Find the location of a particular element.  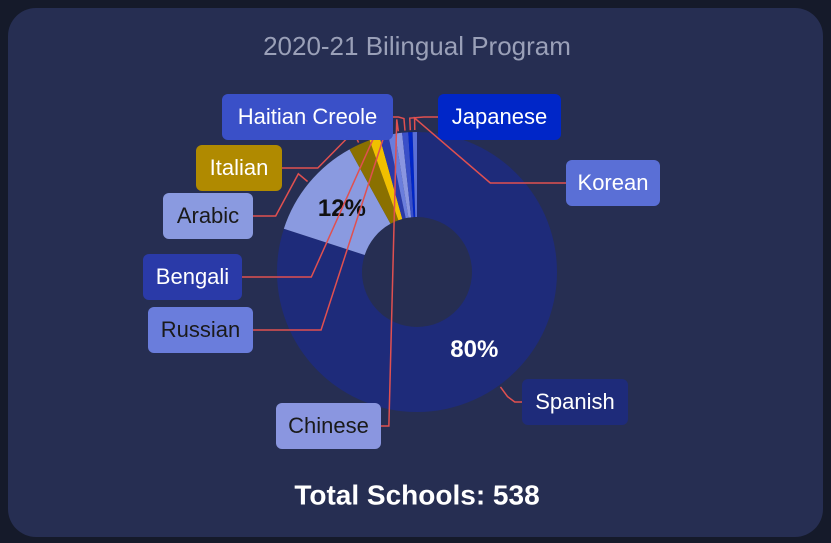

category-label: Arabic is located at coordinates (208, 215).